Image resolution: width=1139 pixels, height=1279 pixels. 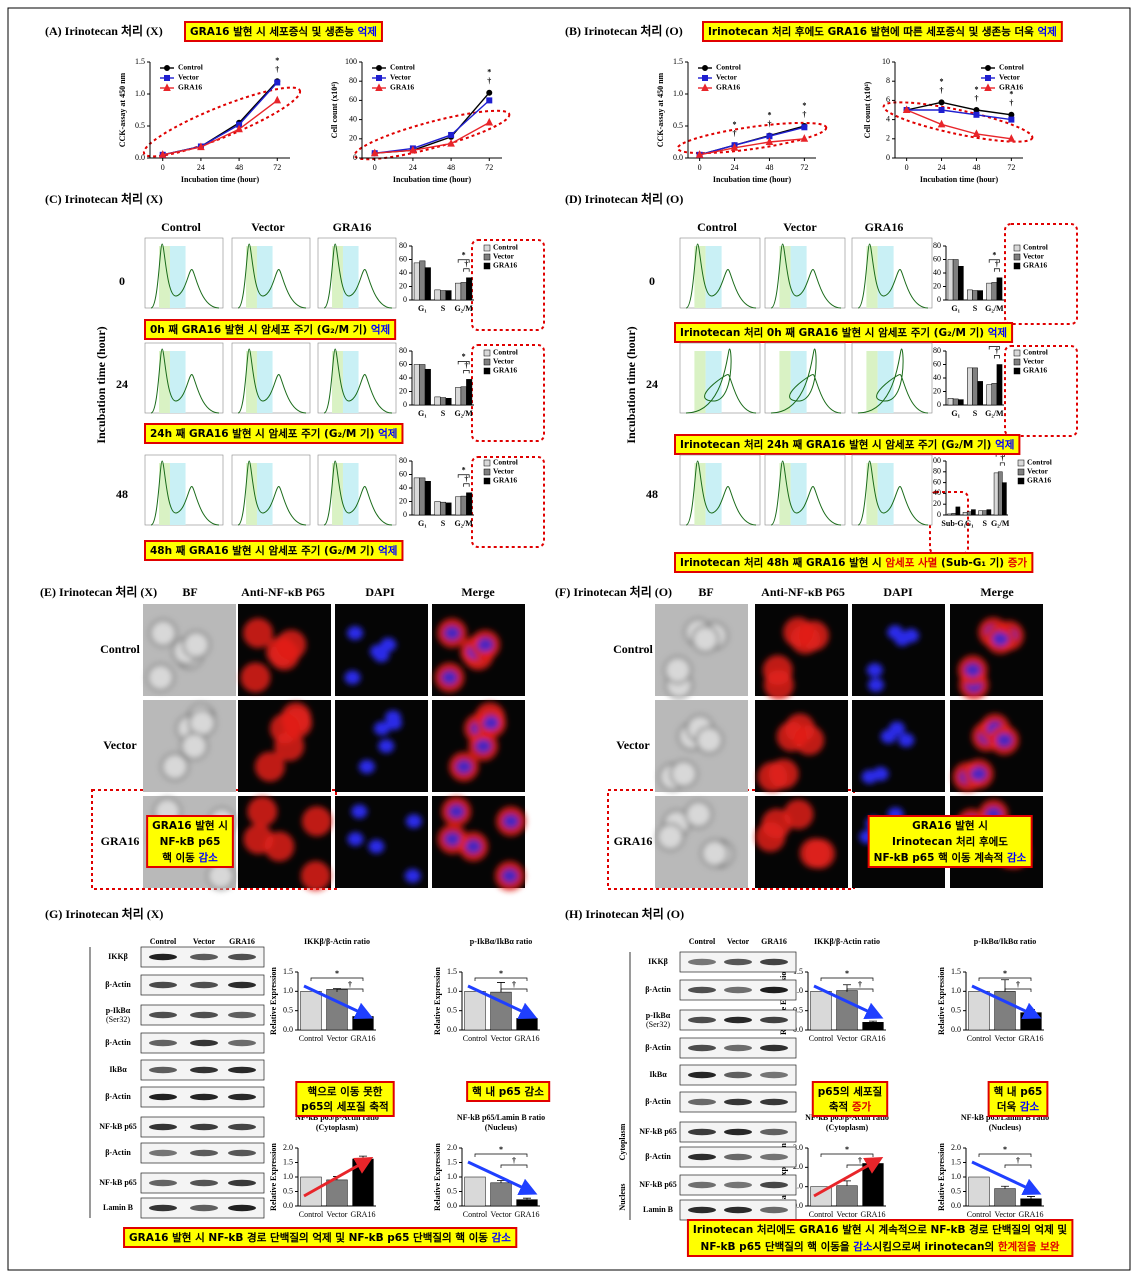 I want to click on blot-label: p-IkBα, so click(x=658, y=1015).